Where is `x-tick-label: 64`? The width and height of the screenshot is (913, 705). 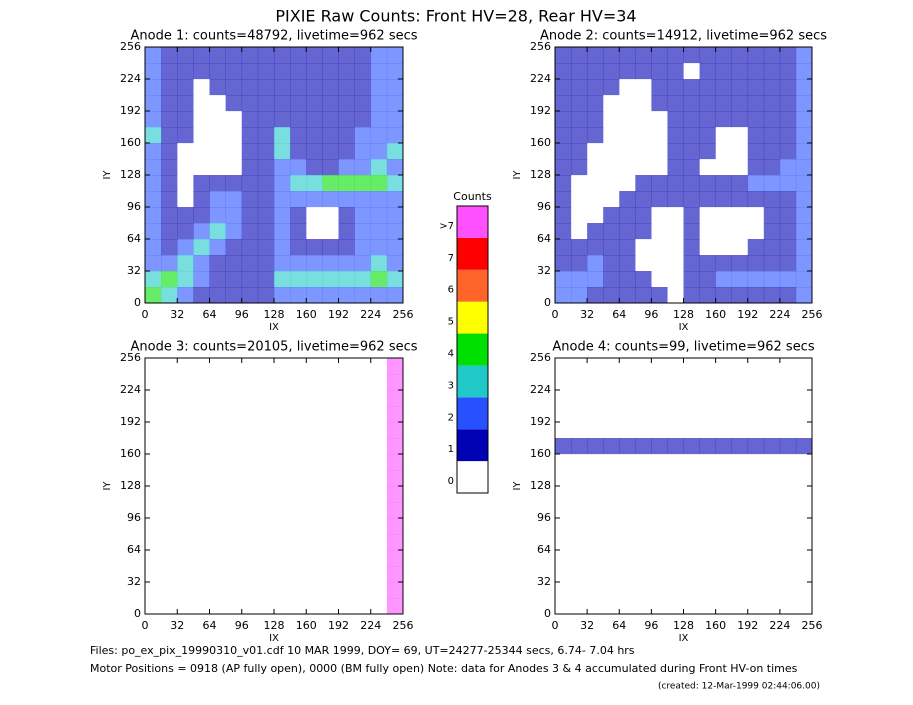
x-tick-label: 64 is located at coordinates (210, 314).